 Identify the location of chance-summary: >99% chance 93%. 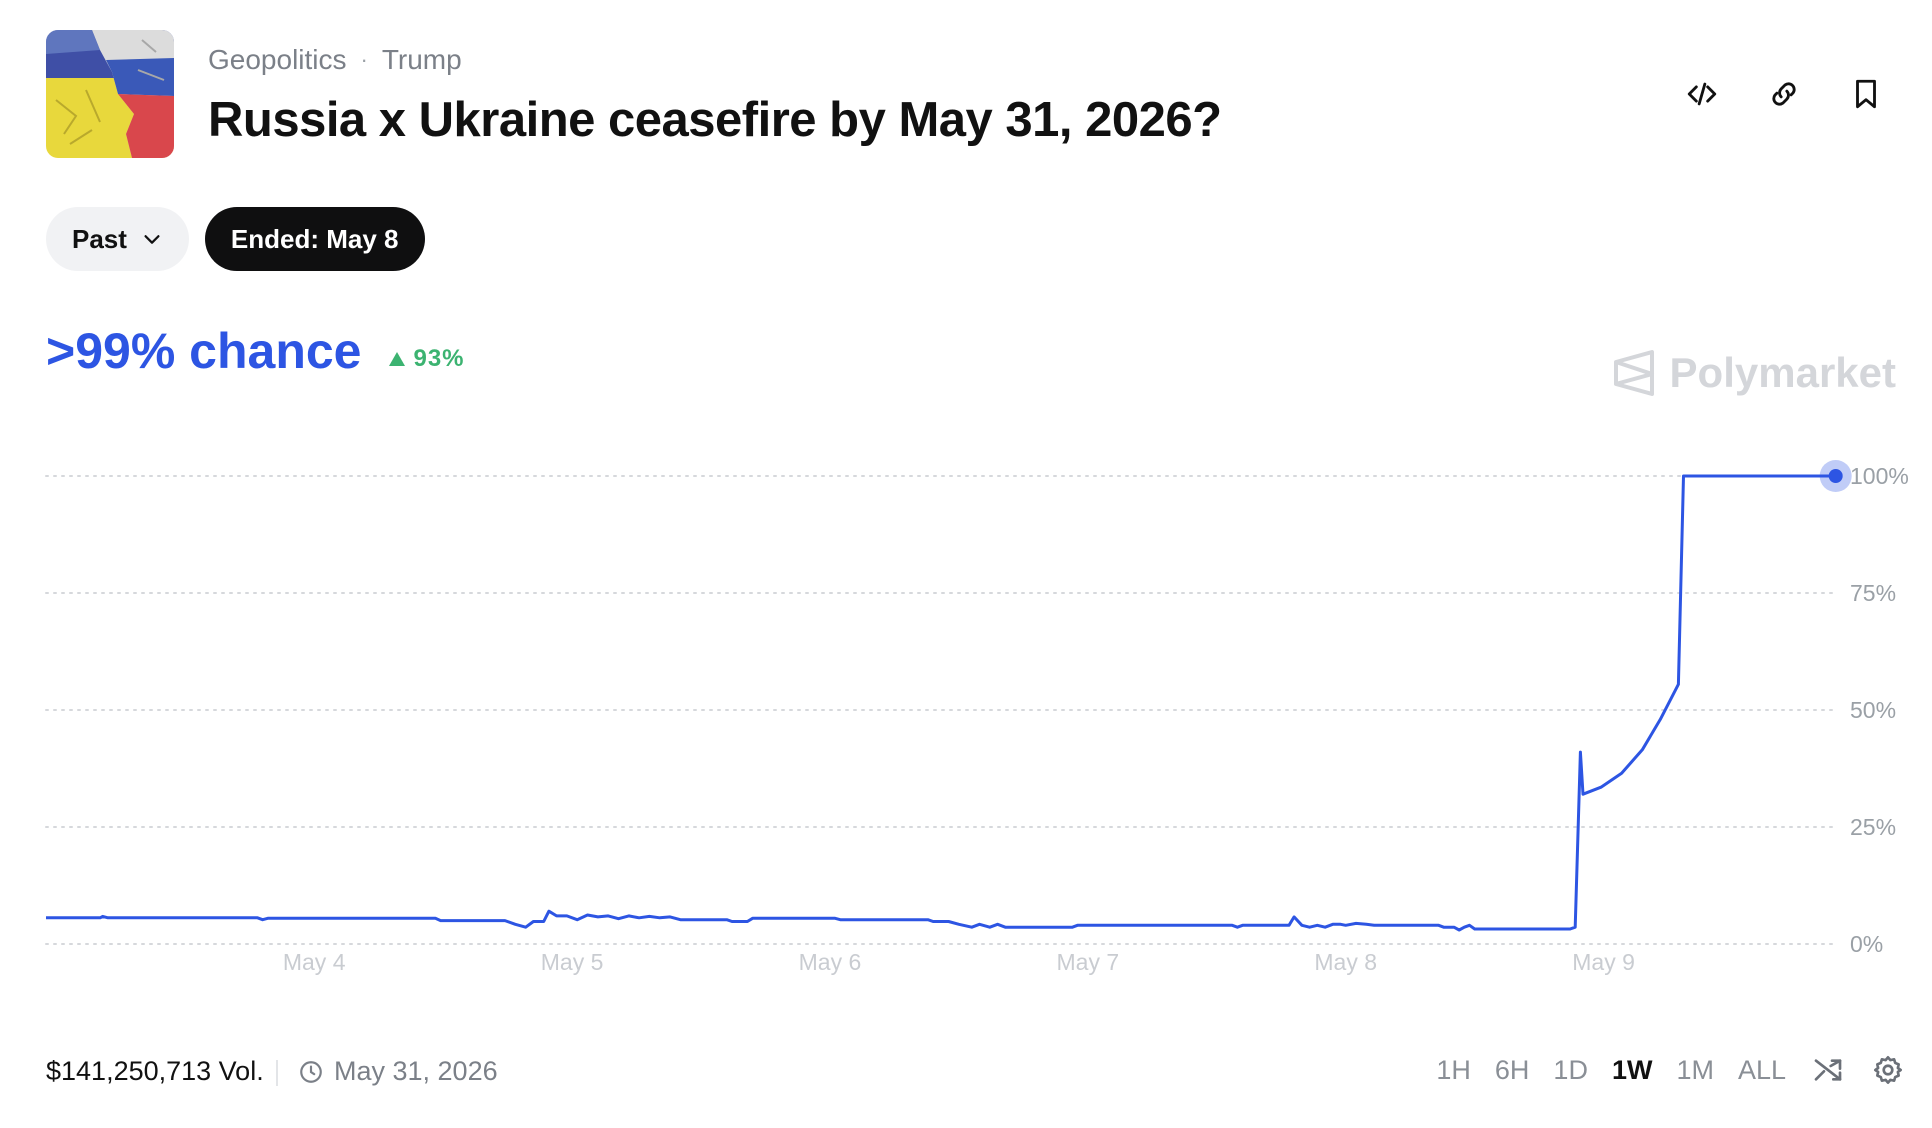
(255, 351).